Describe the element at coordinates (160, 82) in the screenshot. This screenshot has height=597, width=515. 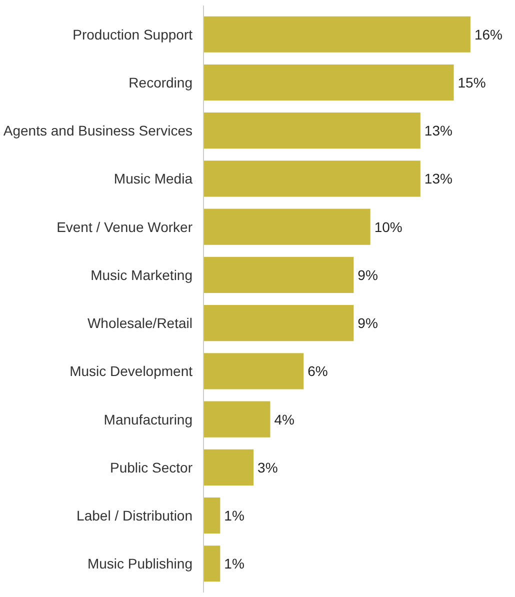
I see `y-tick-label: Recording` at that location.